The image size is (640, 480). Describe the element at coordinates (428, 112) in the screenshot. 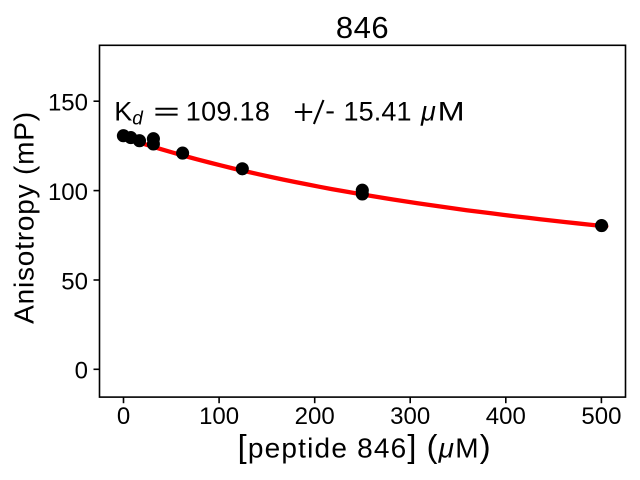

I see `svg-text: μ` at that location.